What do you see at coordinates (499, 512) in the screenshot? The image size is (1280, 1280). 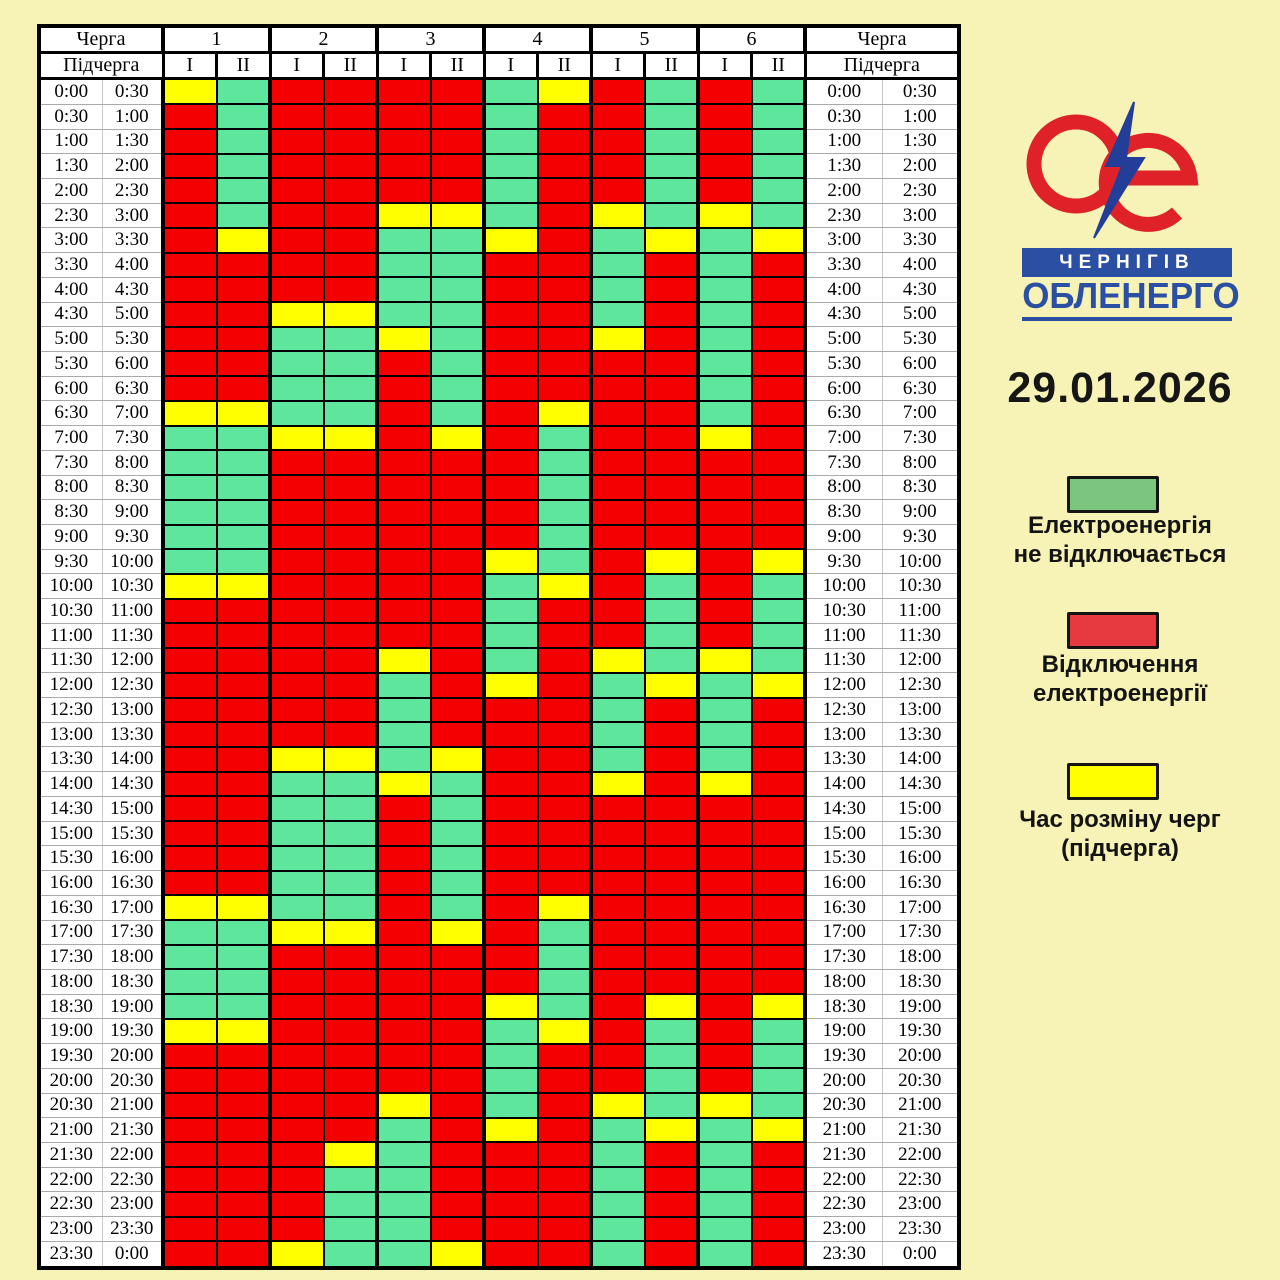 I see `table-row: 8:30 9:00 8:30 9:00` at bounding box center [499, 512].